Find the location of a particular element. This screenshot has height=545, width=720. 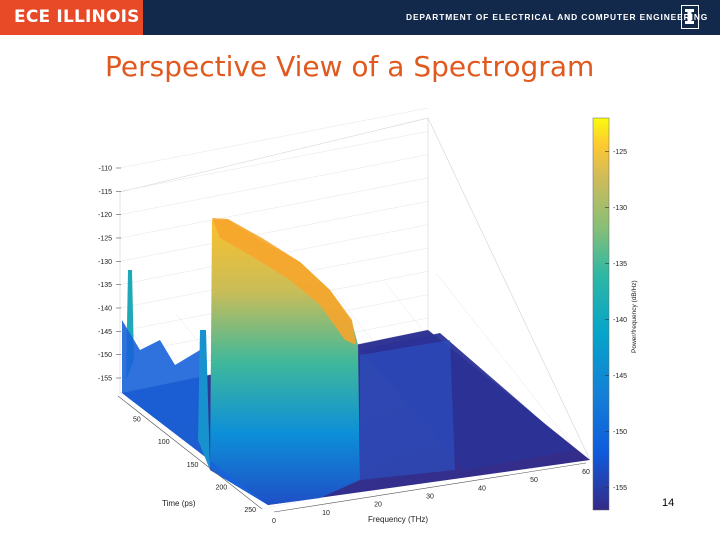

z-tick-label-0: -110 is located at coordinates (106, 169).